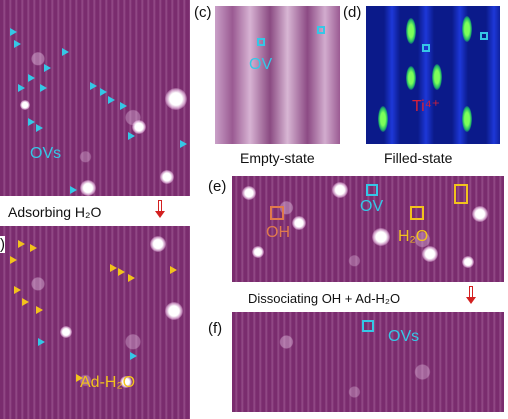 This screenshot has width=508, height=419. I want to click on ti-label-d: Ti⁴⁺, so click(426, 106).